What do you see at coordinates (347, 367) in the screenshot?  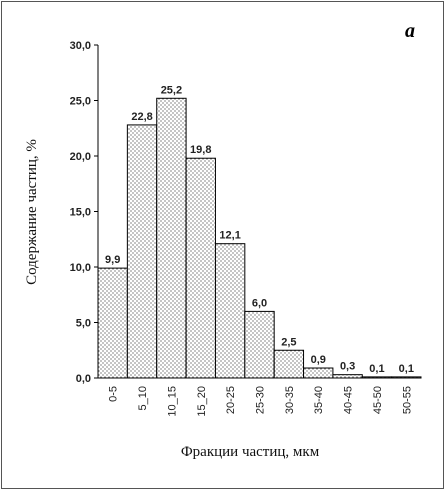 I see `data-label: 0,3` at bounding box center [347, 367].